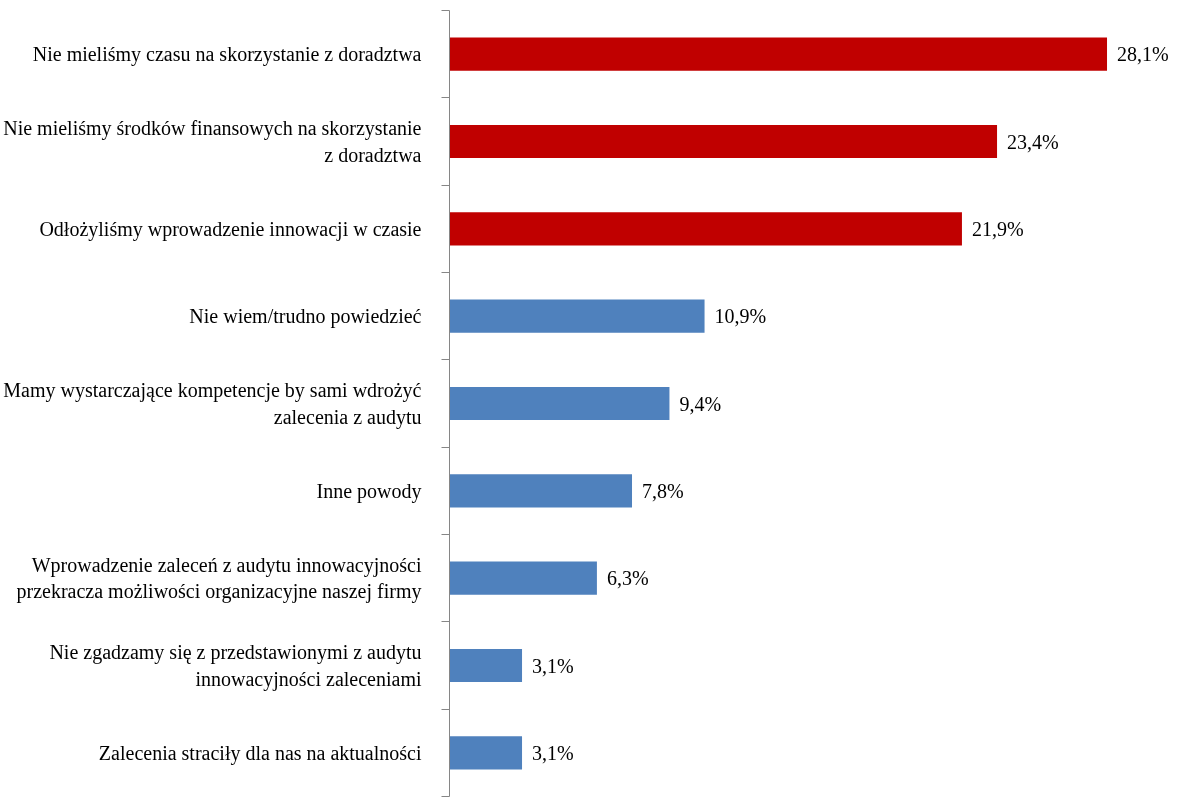 The width and height of the screenshot is (1192, 806). What do you see at coordinates (219, 578) in the screenshot?
I see `y-tick-label: Wprowadzenie zaleceń z audytu innowacyjności przekracza możliwości organizacyjne naszej firmy` at bounding box center [219, 578].